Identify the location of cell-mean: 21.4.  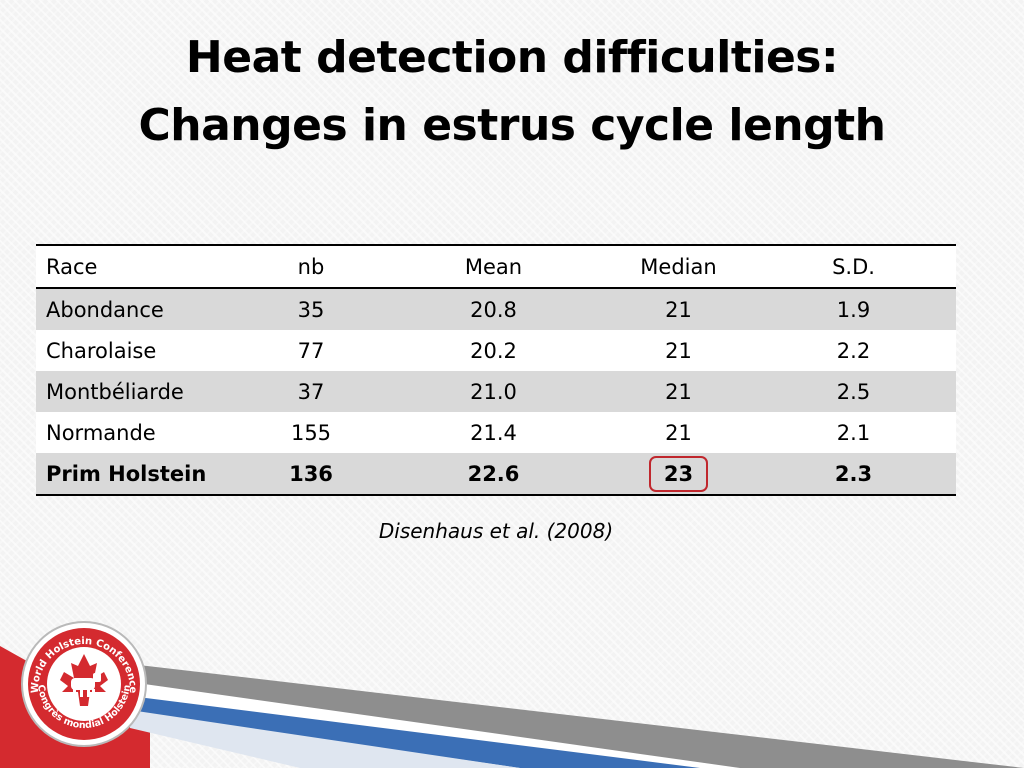
(493, 432).